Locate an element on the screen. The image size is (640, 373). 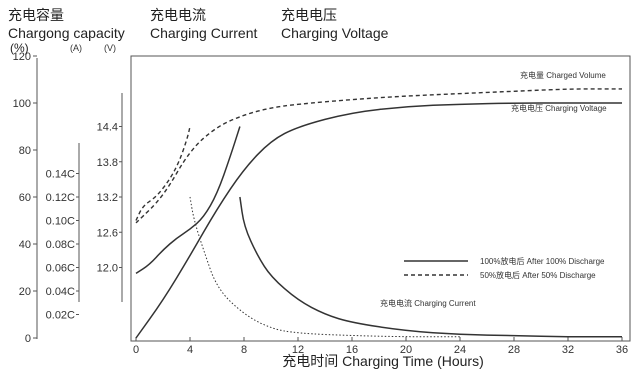
voltage-title-cn: 充电电压 is located at coordinates (309, 15).